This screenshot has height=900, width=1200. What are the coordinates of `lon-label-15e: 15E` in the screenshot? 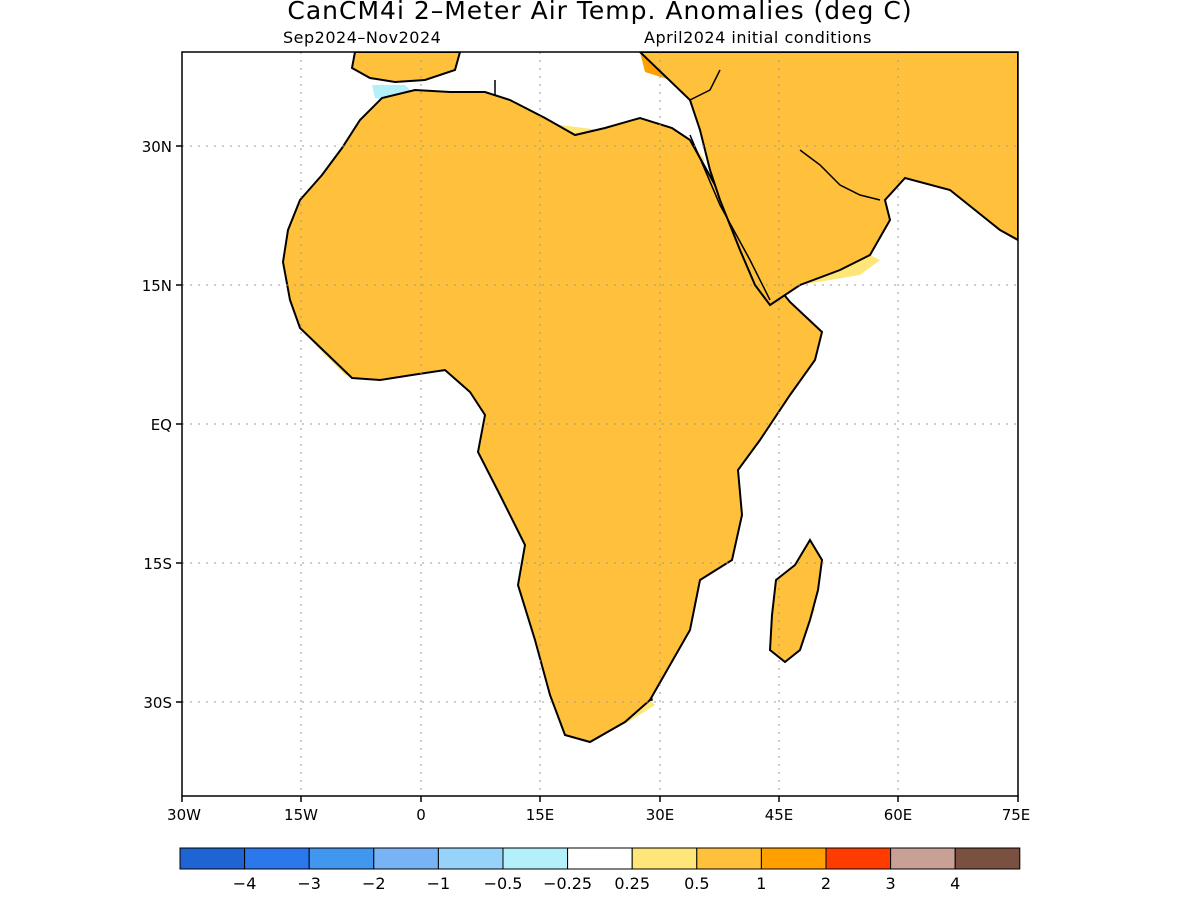 It's located at (540, 815).